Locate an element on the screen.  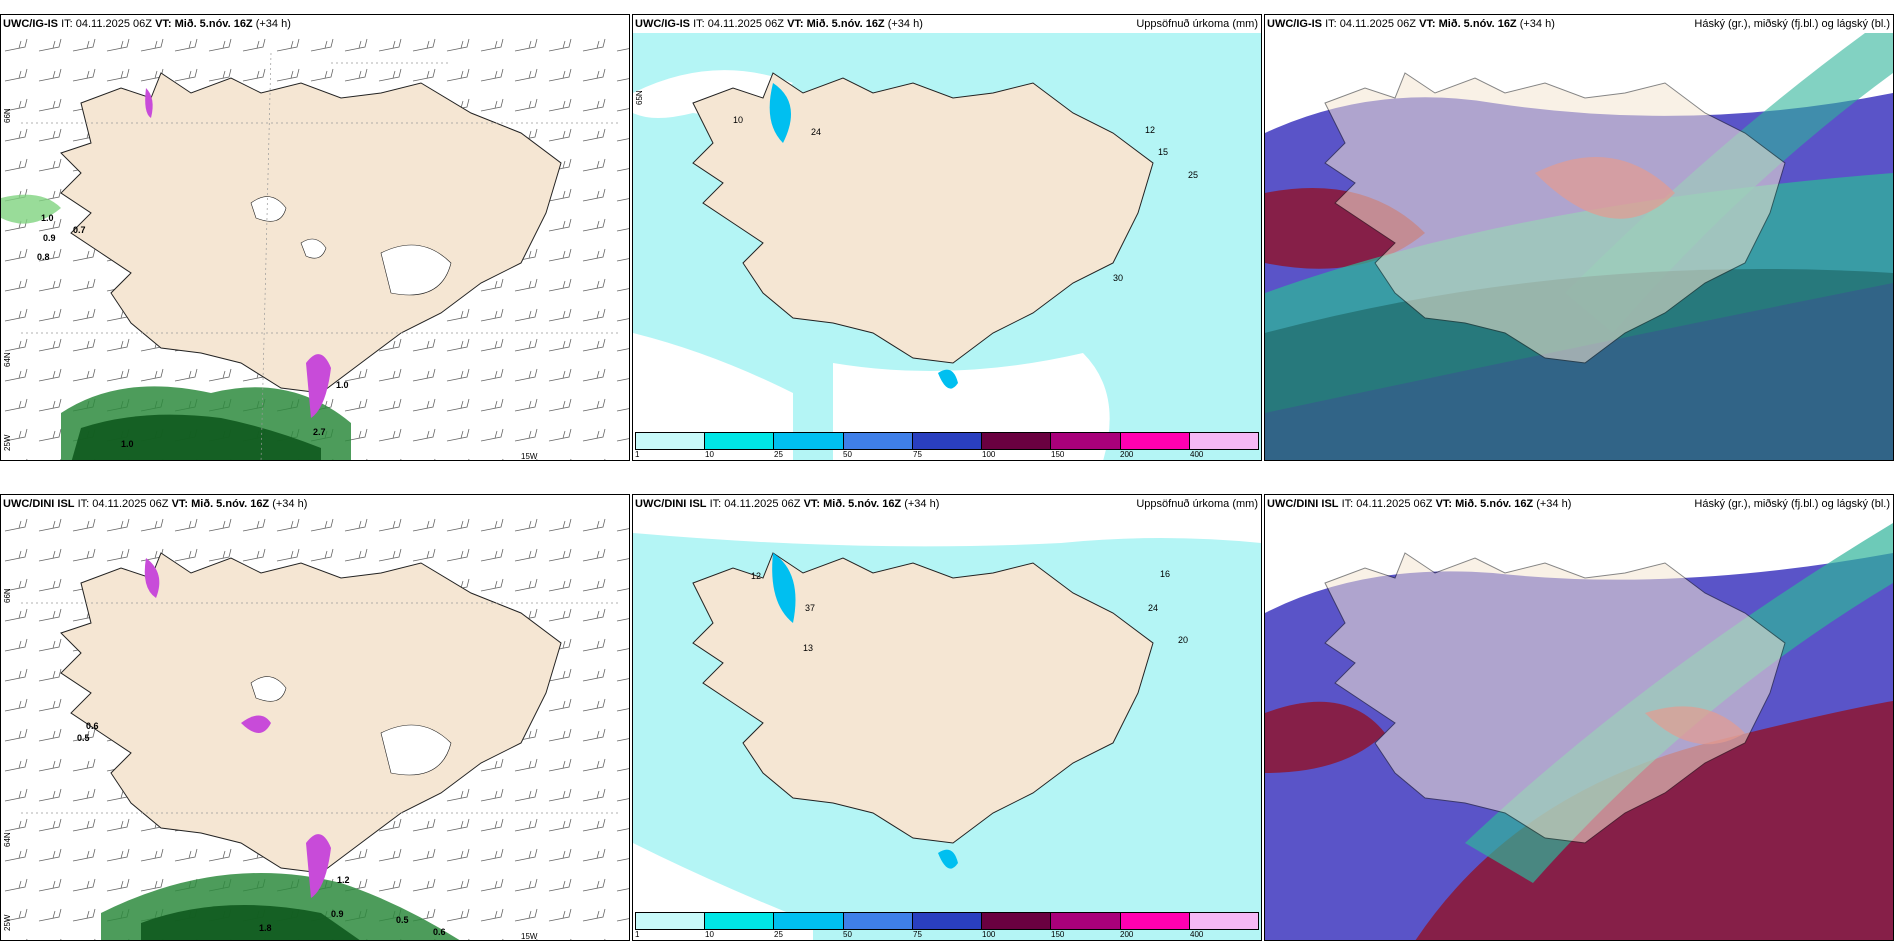
value-label: 15 is located at coordinates (1163, 152).